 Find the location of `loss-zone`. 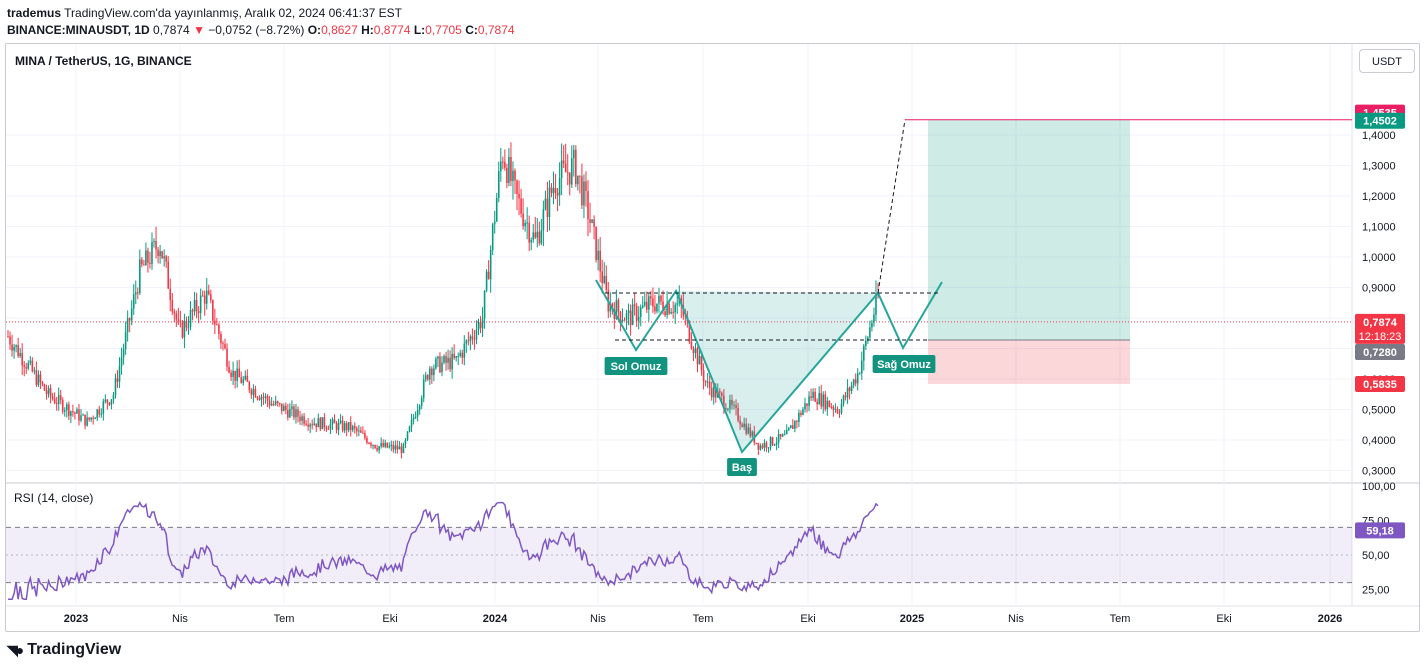

loss-zone is located at coordinates (1029, 362).